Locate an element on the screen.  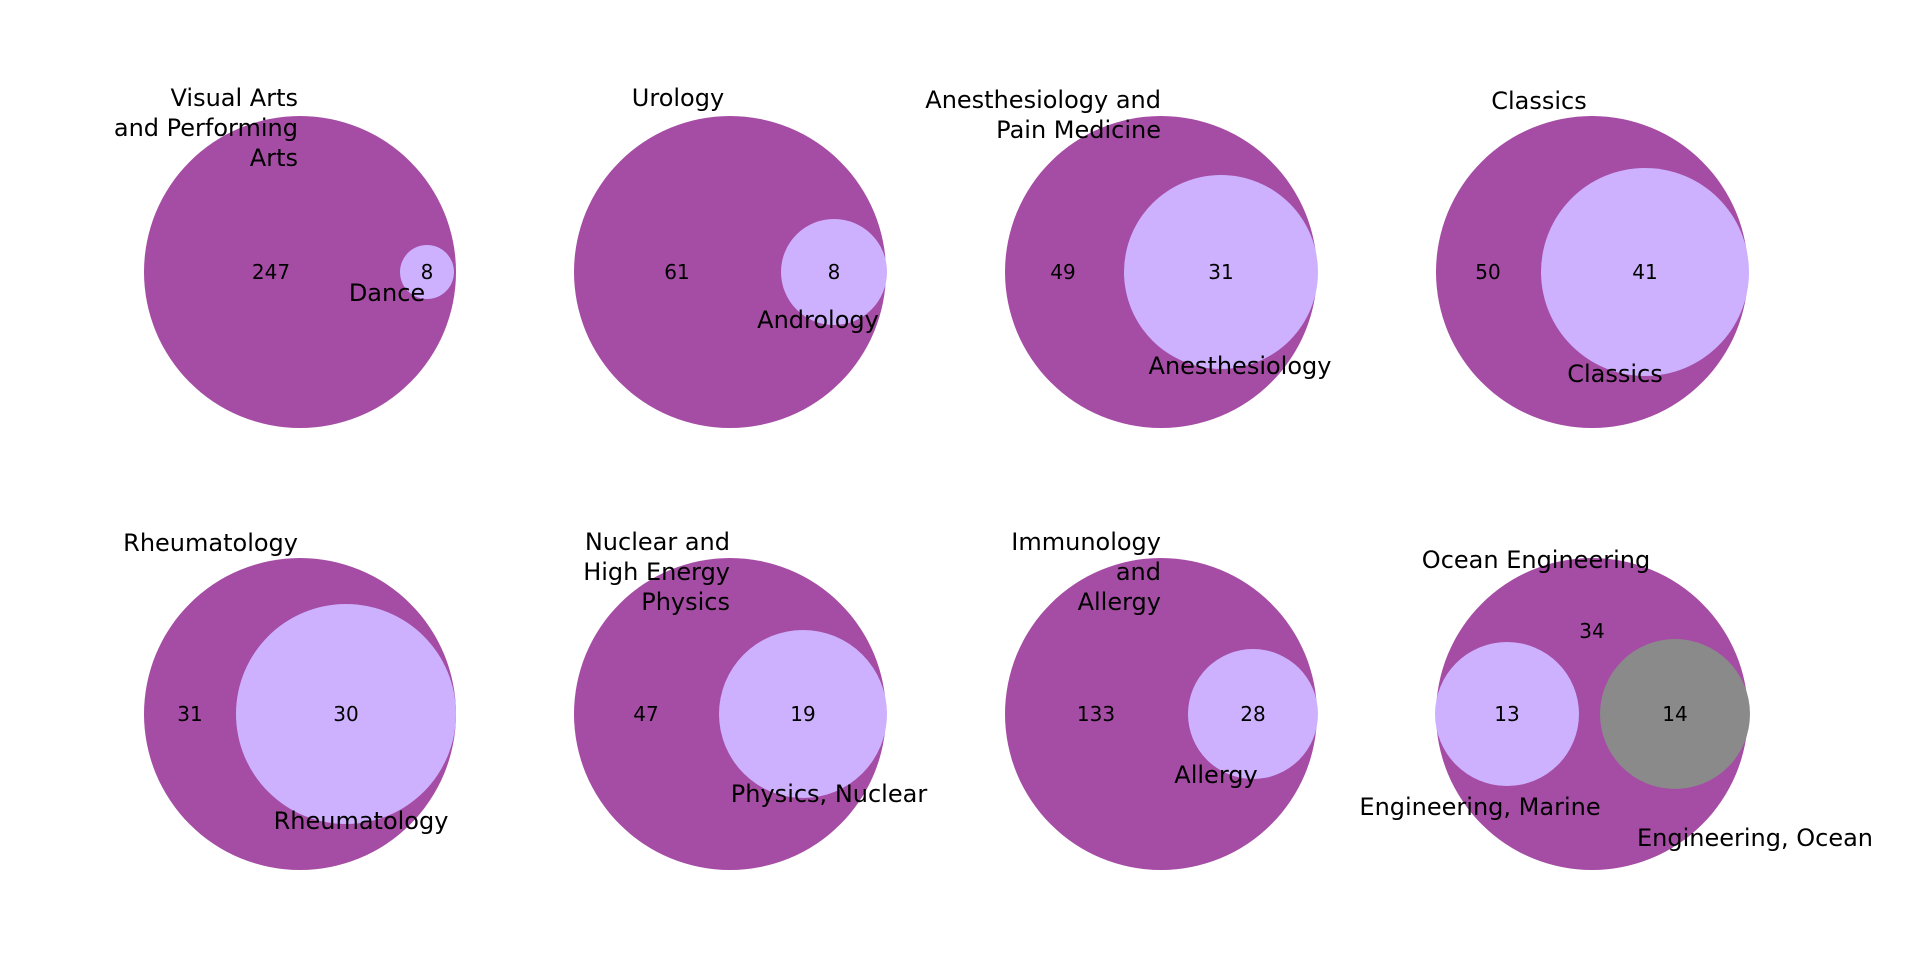
outer-set-label: Classics is located at coordinates (1539, 101).